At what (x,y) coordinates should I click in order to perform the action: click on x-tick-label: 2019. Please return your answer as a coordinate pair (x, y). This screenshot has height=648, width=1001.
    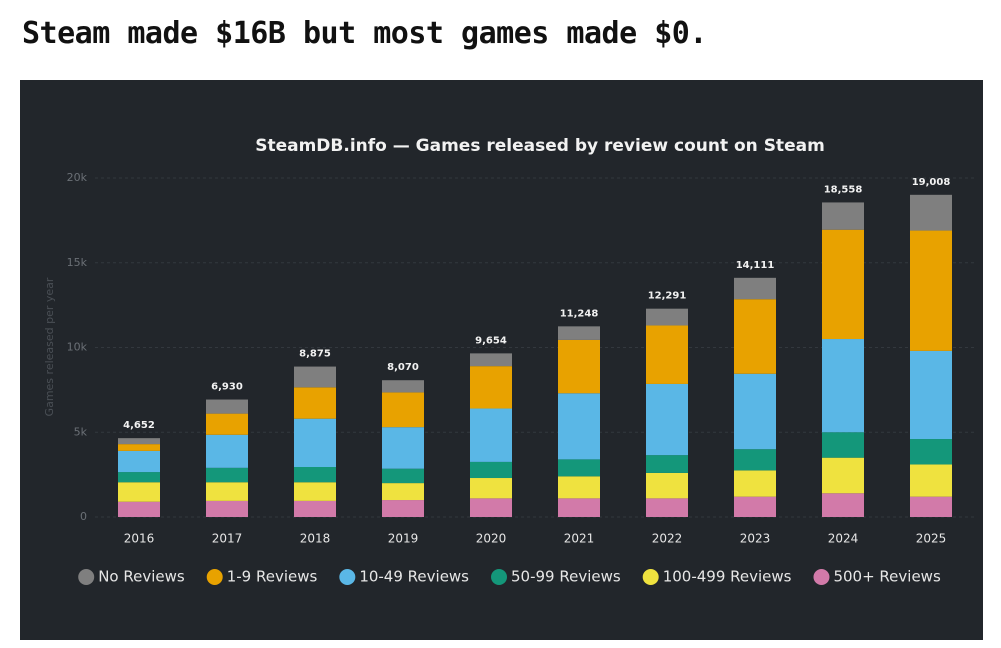
    Looking at the image, I should click on (403, 539).